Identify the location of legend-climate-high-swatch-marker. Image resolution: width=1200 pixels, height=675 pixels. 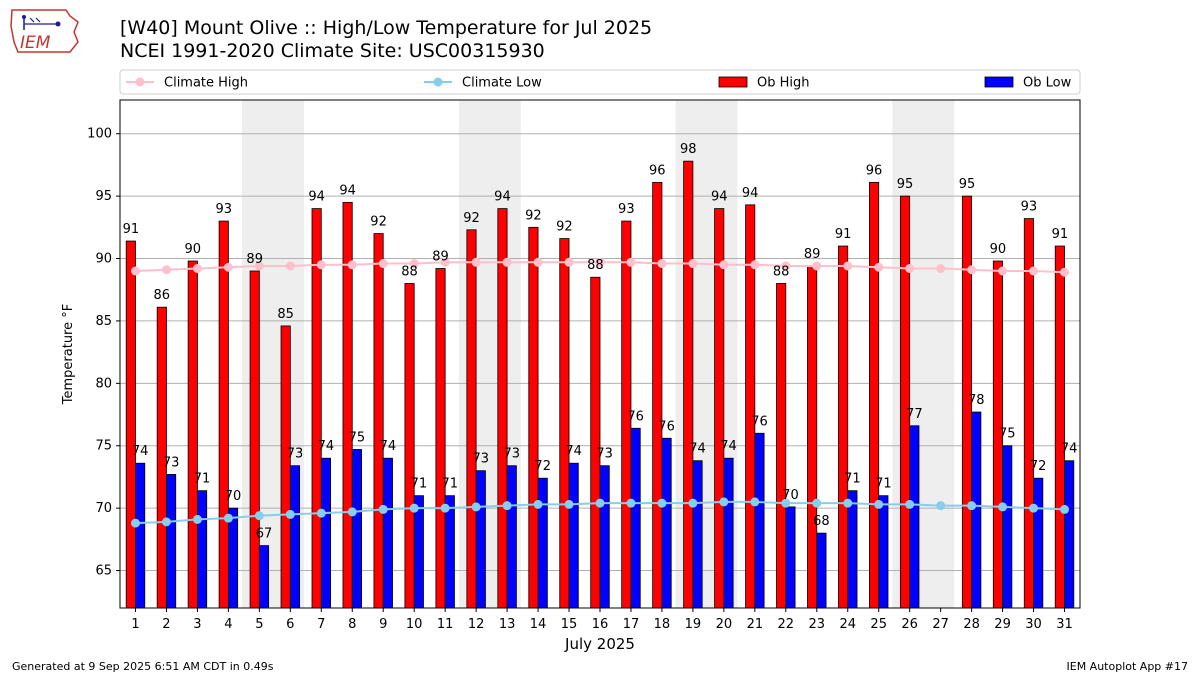
(140, 82).